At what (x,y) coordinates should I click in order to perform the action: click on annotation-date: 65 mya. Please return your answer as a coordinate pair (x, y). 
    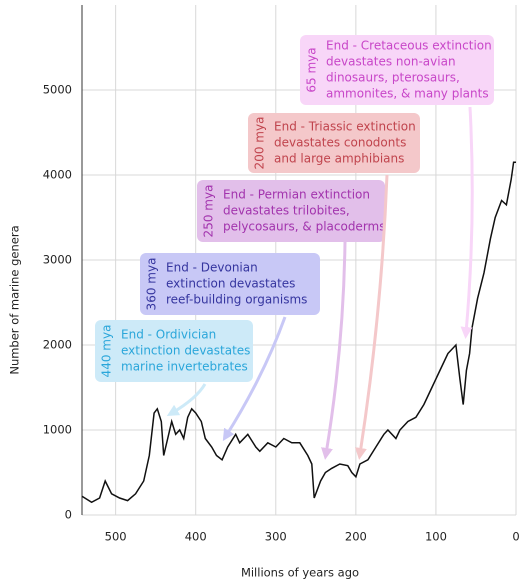
    Looking at the image, I should click on (312, 69).